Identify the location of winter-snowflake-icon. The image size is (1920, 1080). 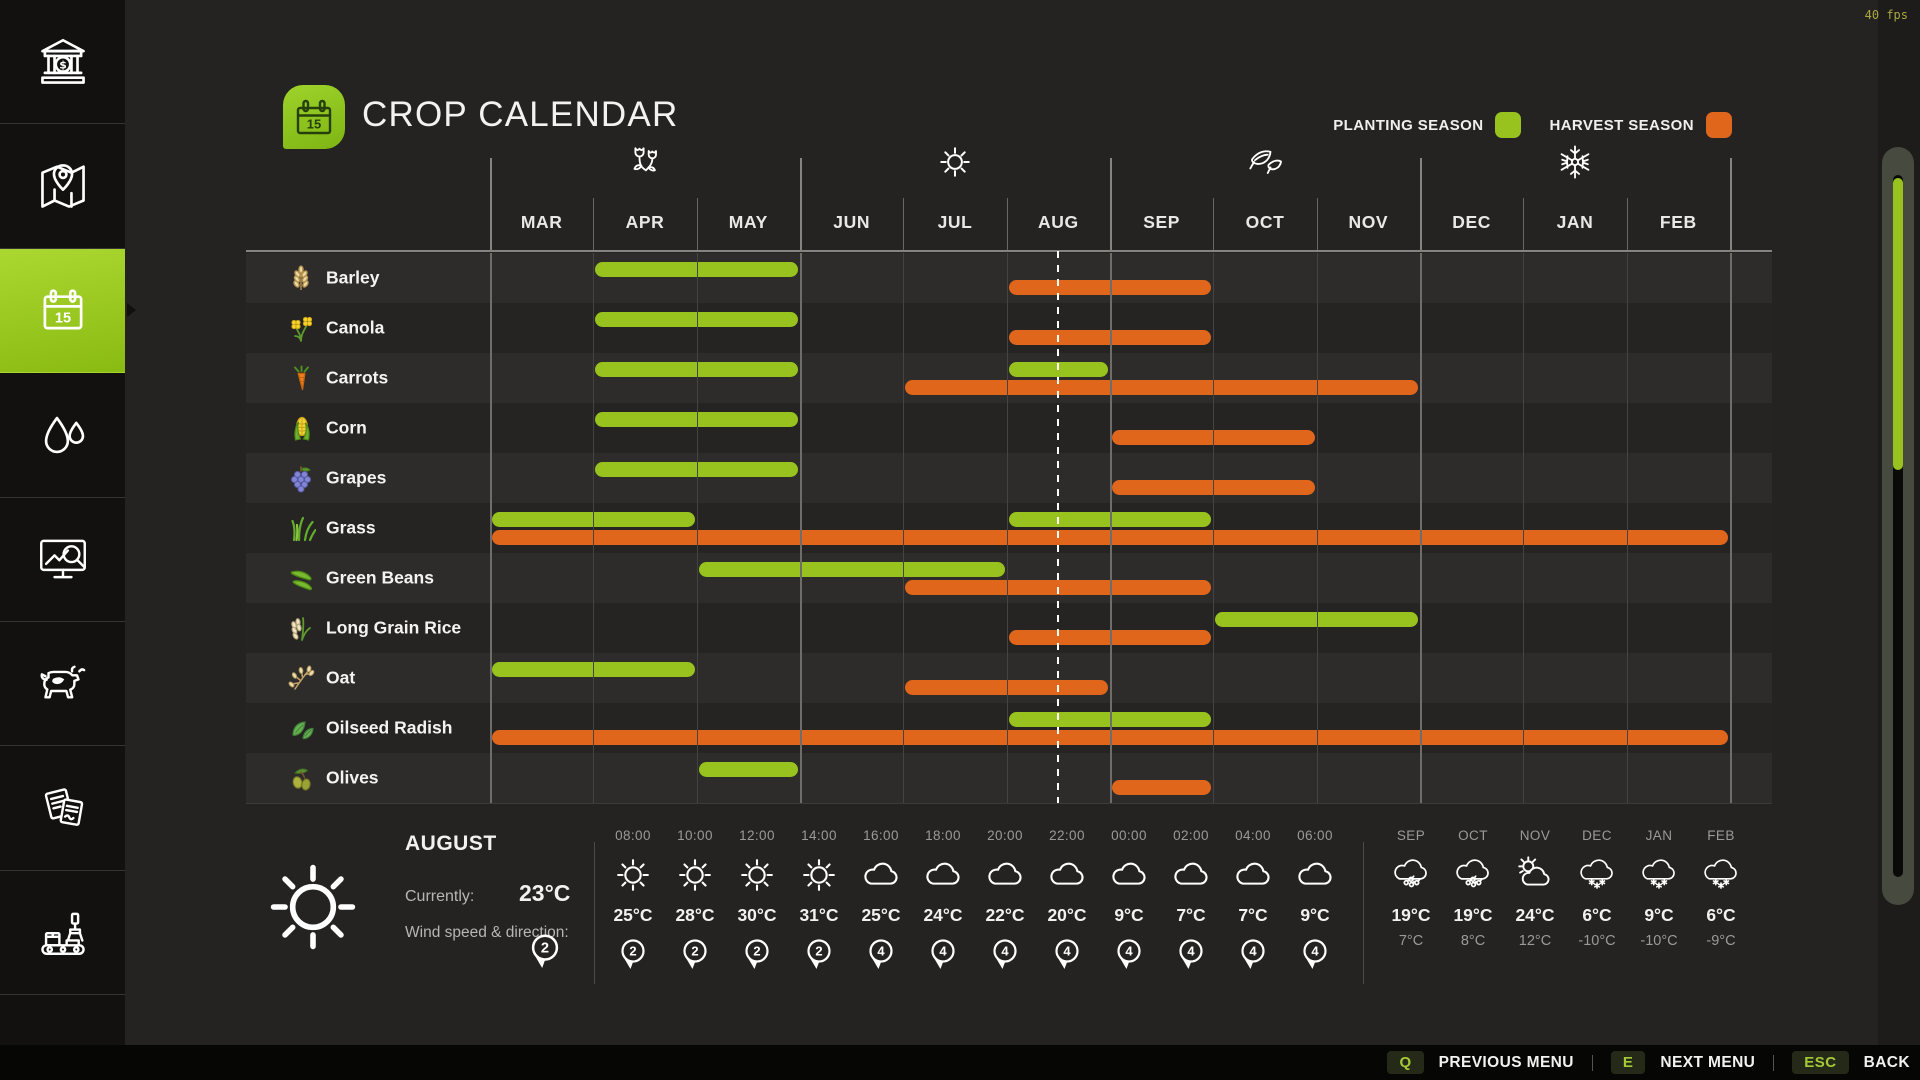
(1575, 162).